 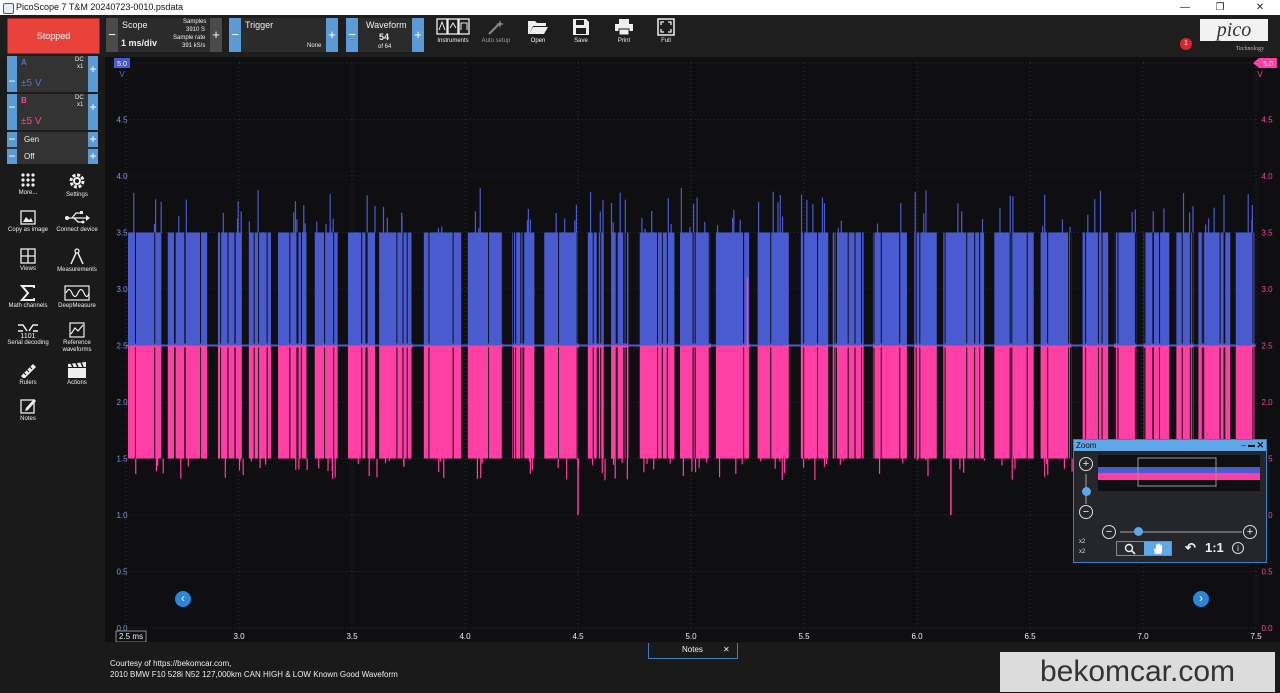 What do you see at coordinates (77, 297) in the screenshot?
I see `deepmeasure-button: DeepMeasure` at bounding box center [77, 297].